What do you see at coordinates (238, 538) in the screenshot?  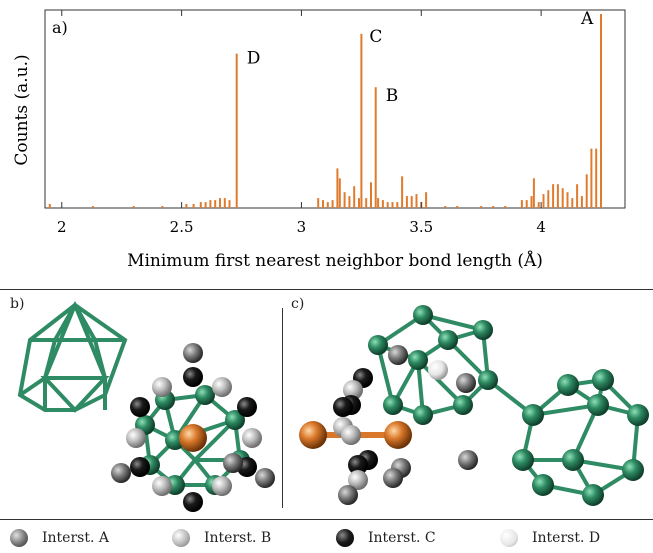 I see `legend-label-interst-b: Interst. B` at bounding box center [238, 538].